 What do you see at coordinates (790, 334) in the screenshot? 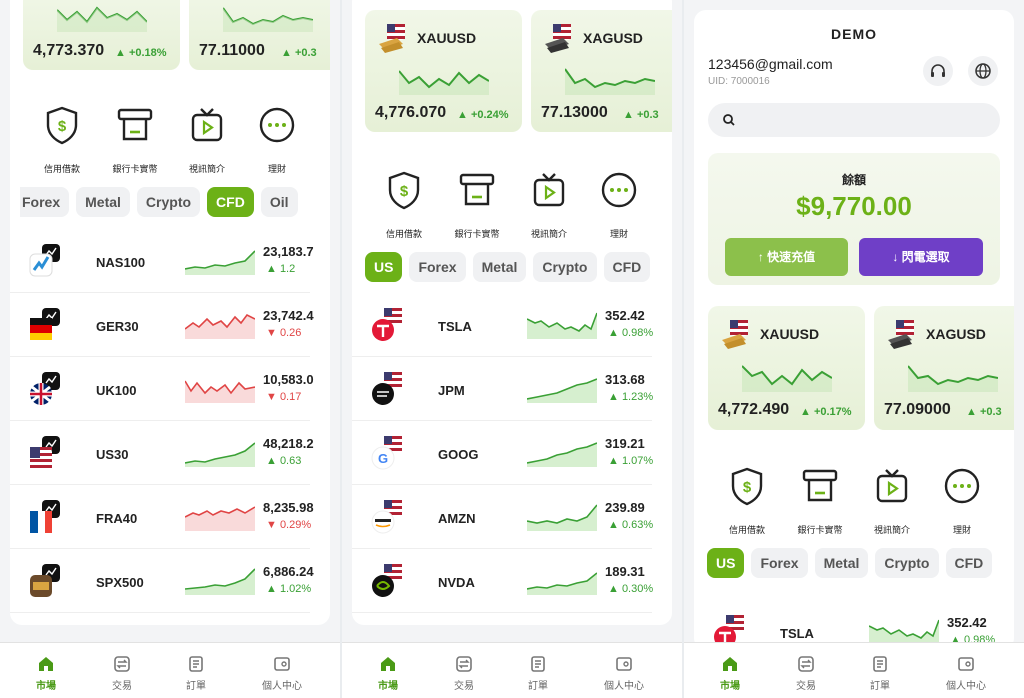
I see `tile-symbol: XAUUSD` at bounding box center [790, 334].